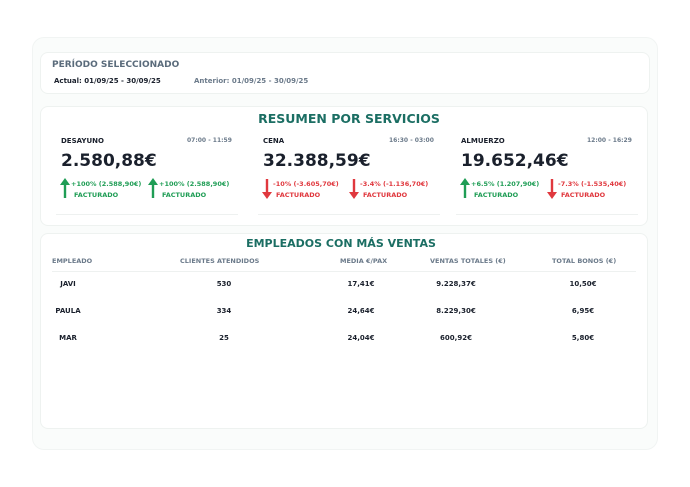  What do you see at coordinates (583, 311) in the screenshot?
I see `employee-value: 6,95€` at bounding box center [583, 311].